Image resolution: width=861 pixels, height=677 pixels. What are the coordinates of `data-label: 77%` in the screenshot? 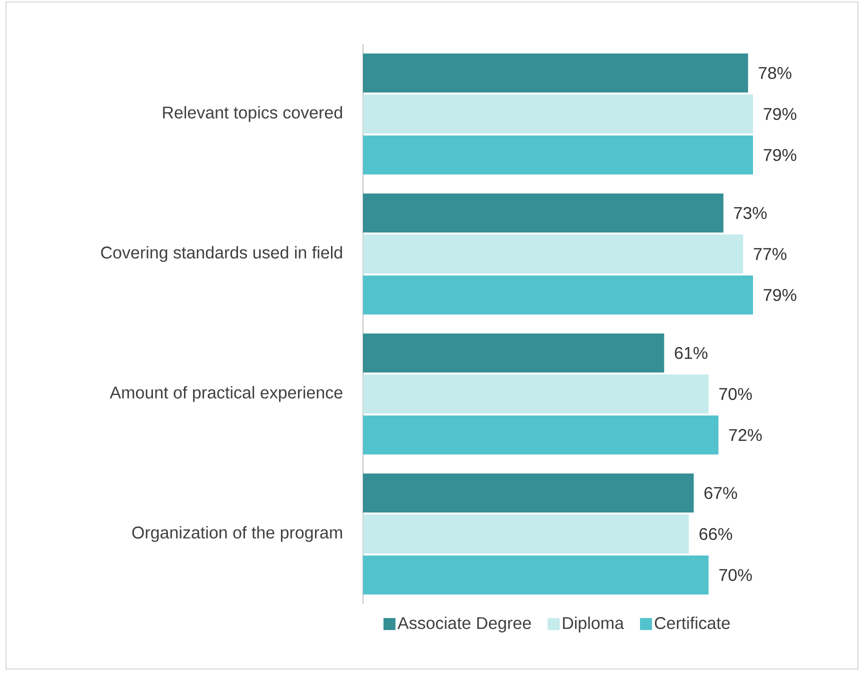 It's located at (770, 254).